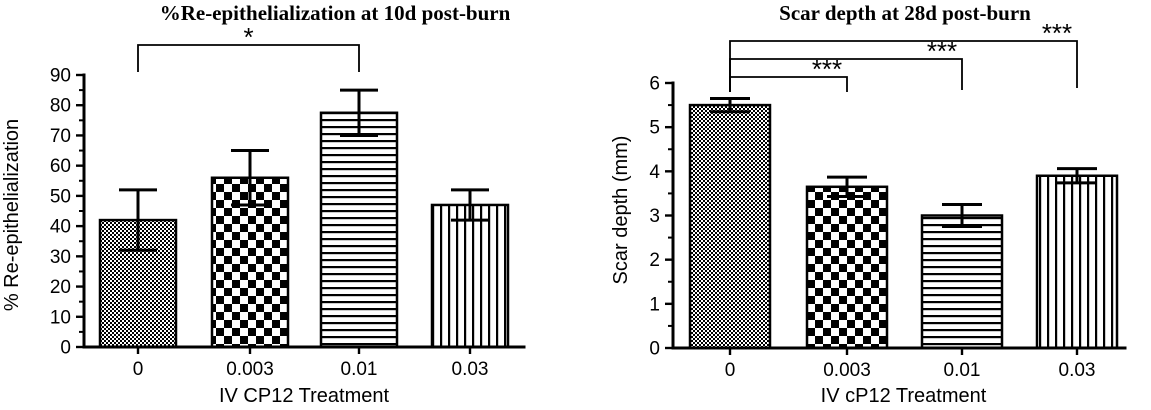 Image resolution: width=1151 pixels, height=410 pixels. What do you see at coordinates (654, 304) in the screenshot?
I see `y-tick-label: 1` at bounding box center [654, 304].